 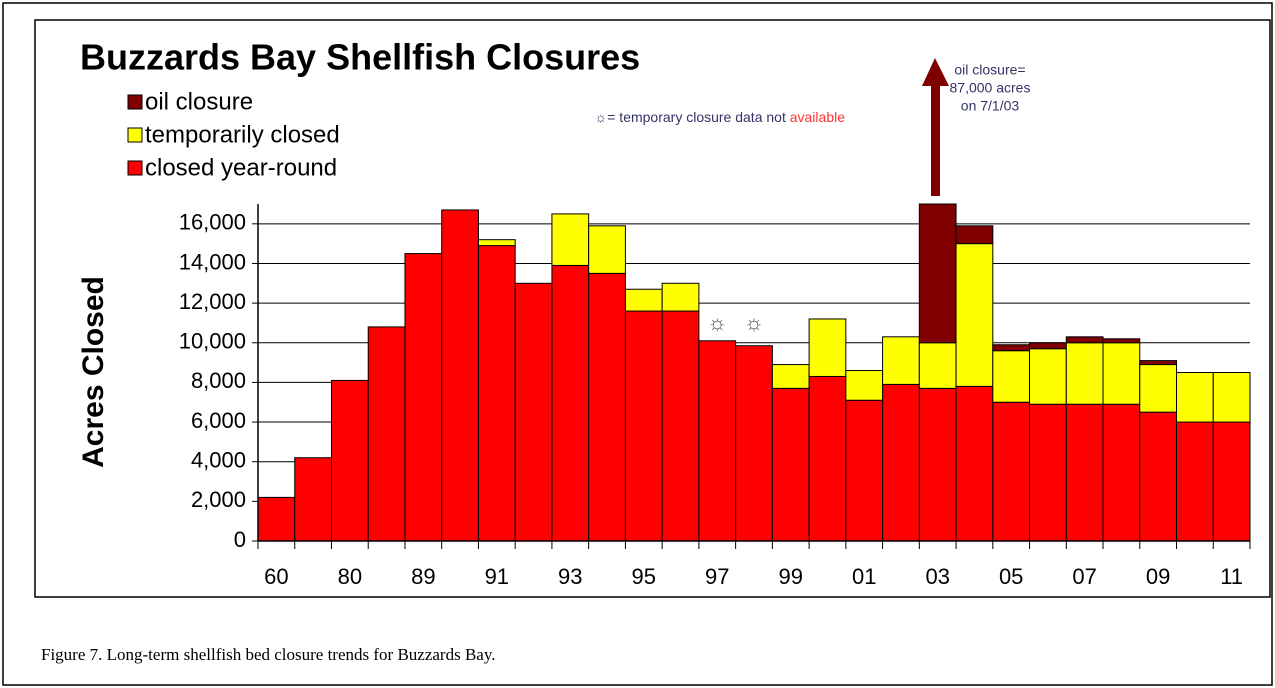 I want to click on y-tick-label: 16,000, so click(x=212, y=222).